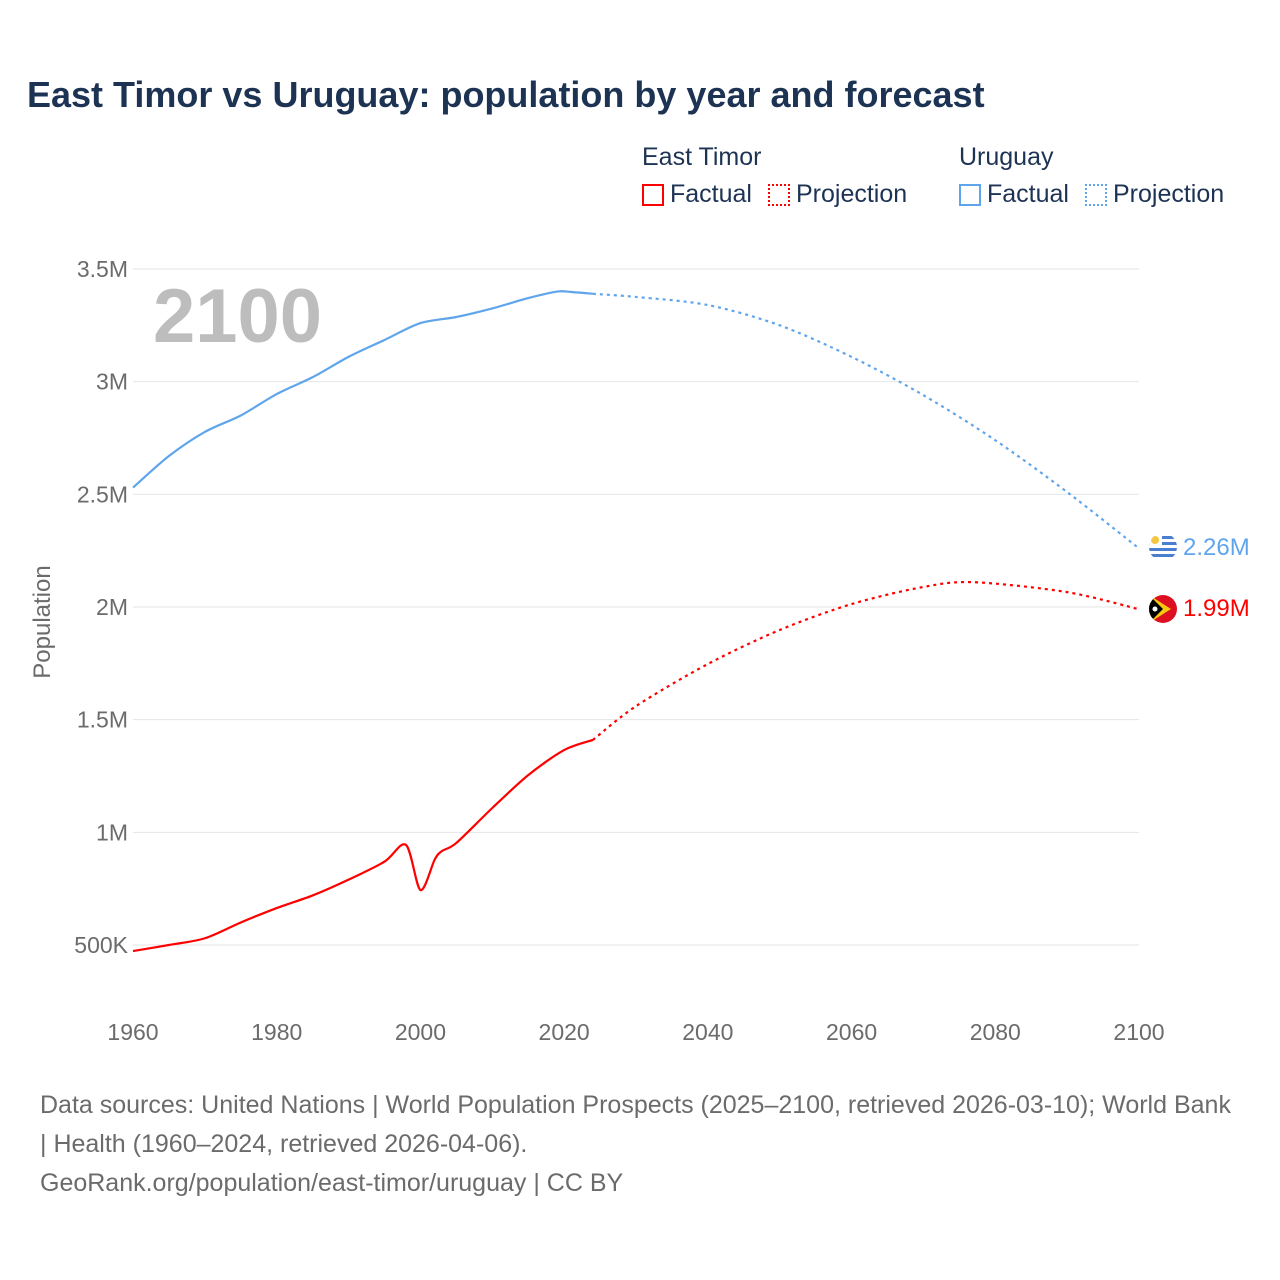 This screenshot has width=1280, height=1280. I want to click on east-timor-projection-line, so click(866, 660).